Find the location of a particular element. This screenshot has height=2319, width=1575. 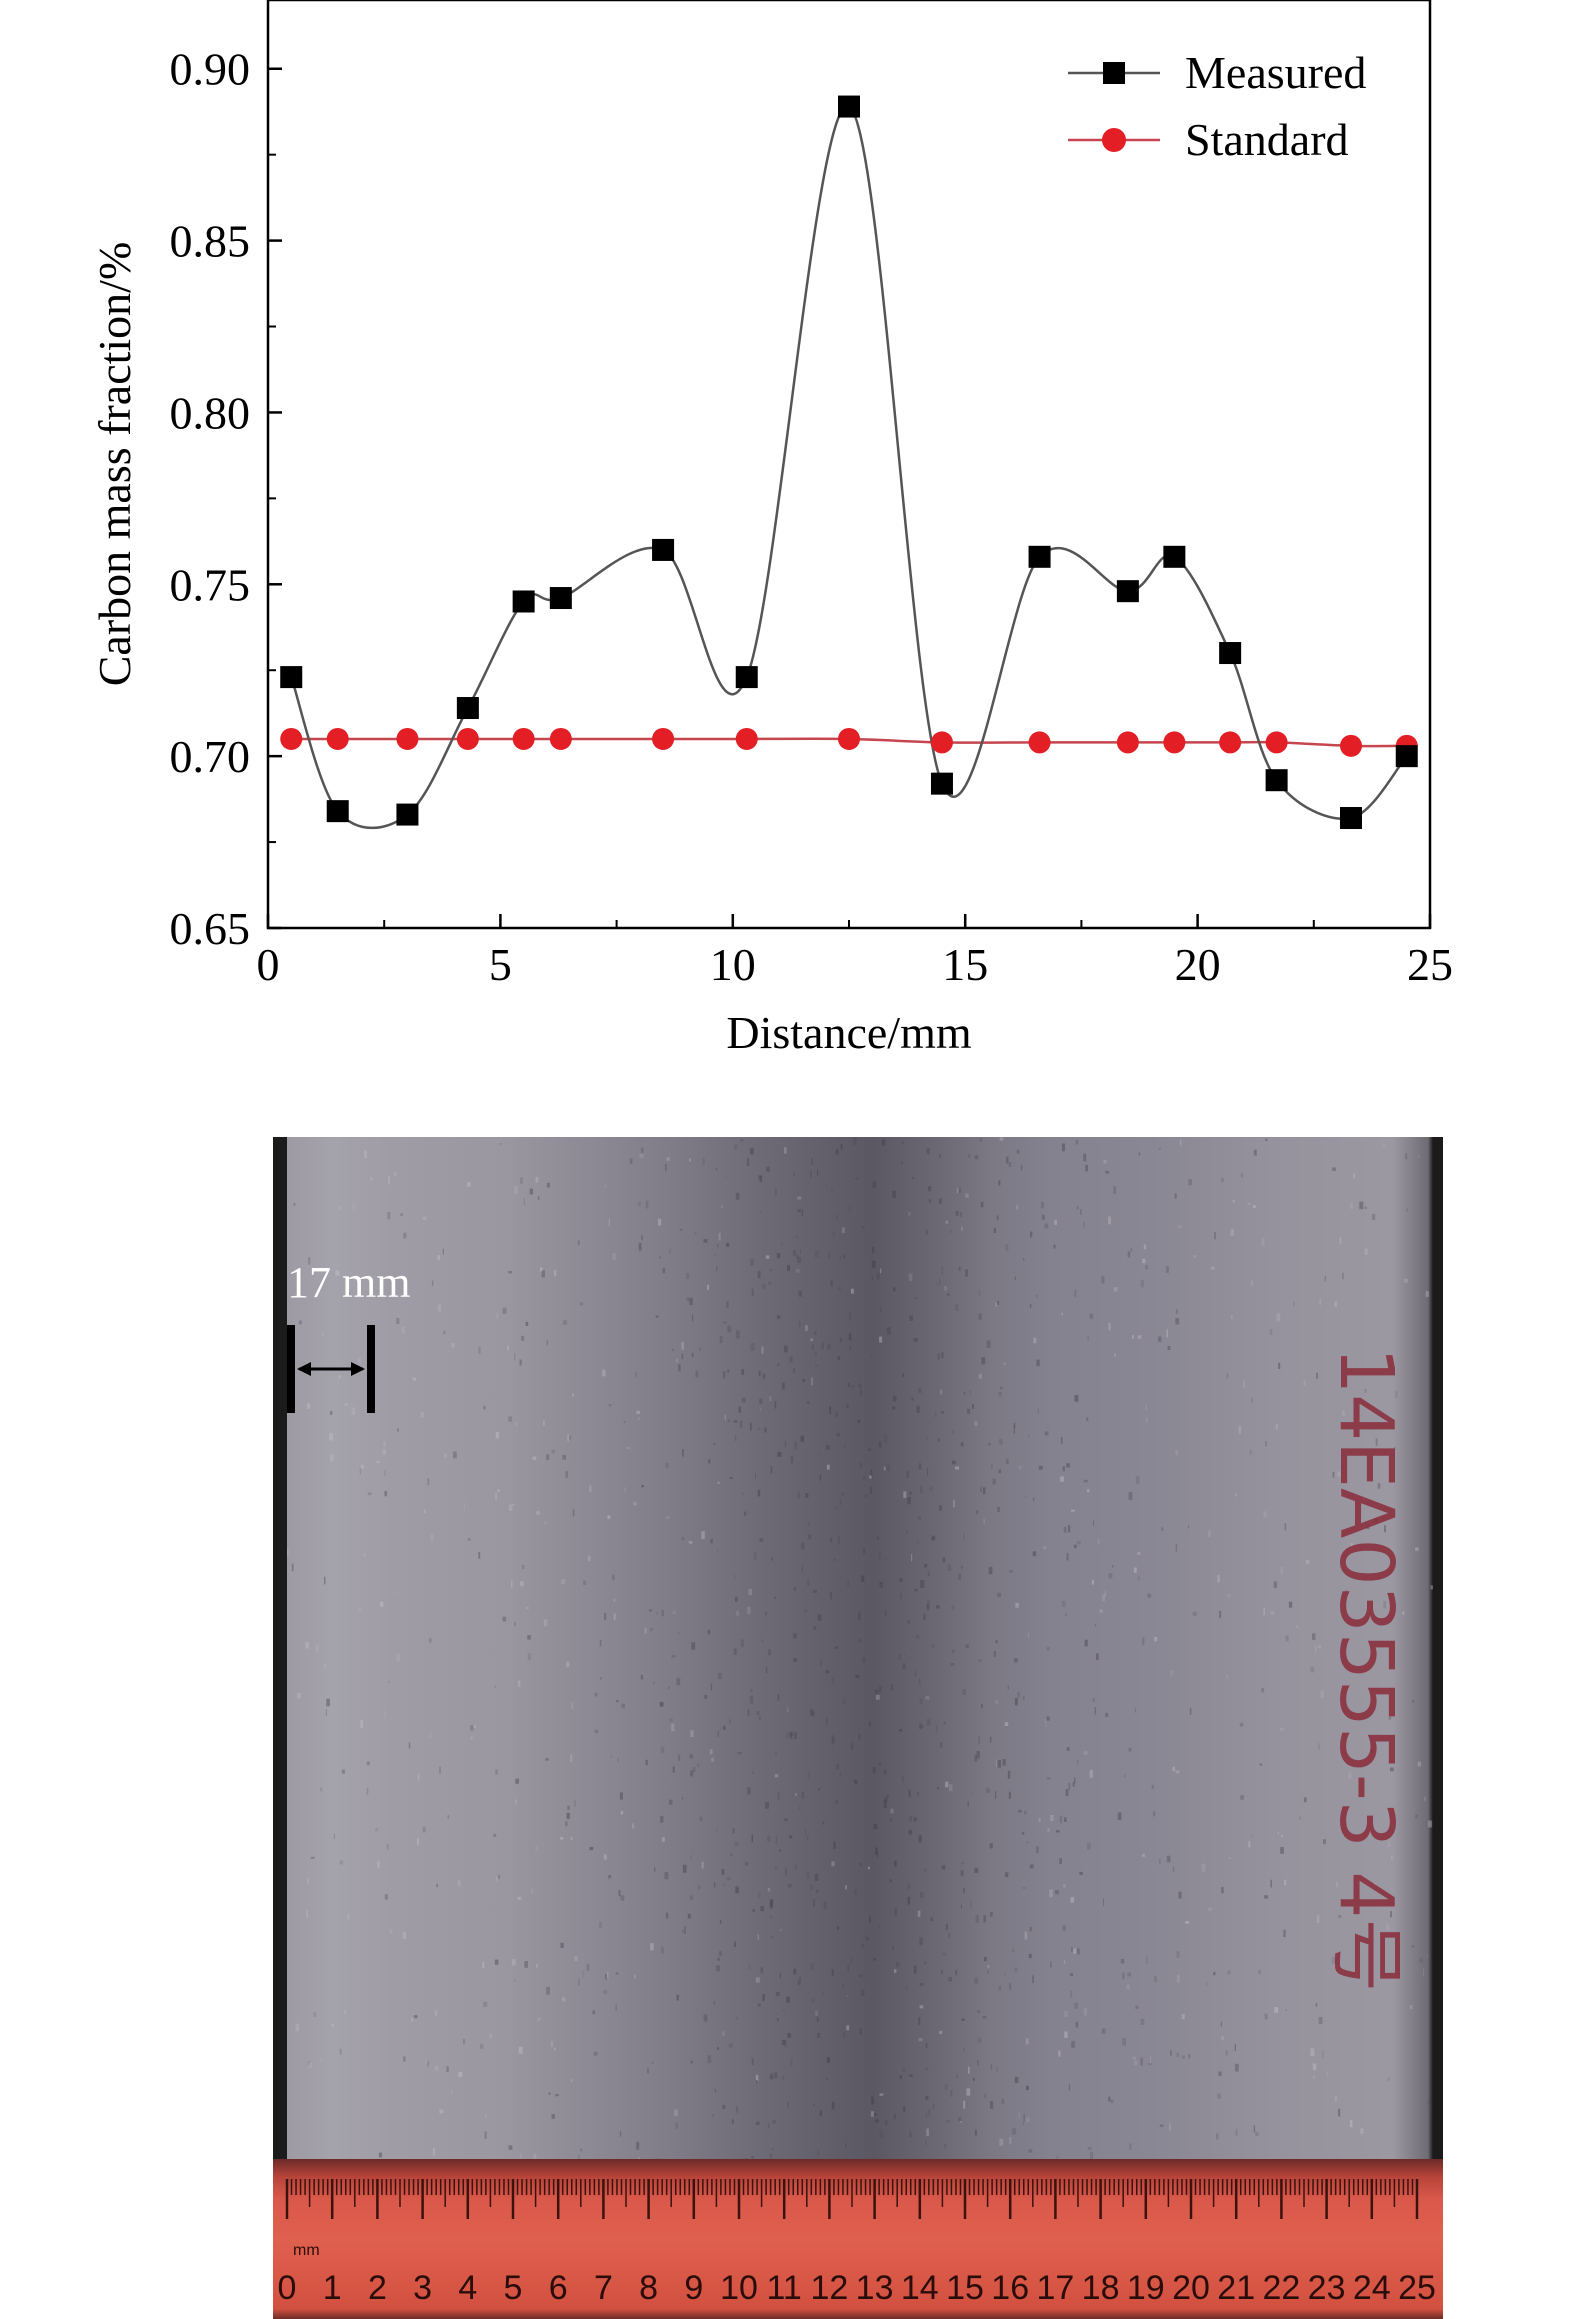

ruler-number: 16 is located at coordinates (1010, 2288).